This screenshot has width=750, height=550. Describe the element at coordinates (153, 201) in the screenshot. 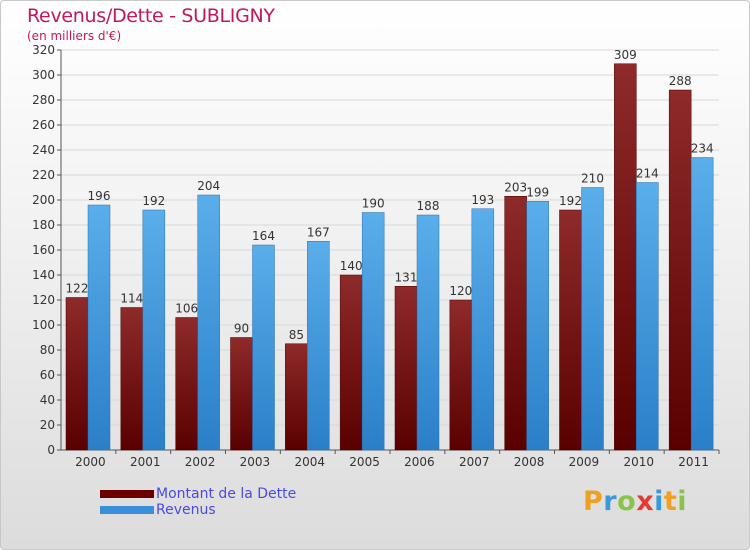

I see `data-label-revenus: 192` at that location.